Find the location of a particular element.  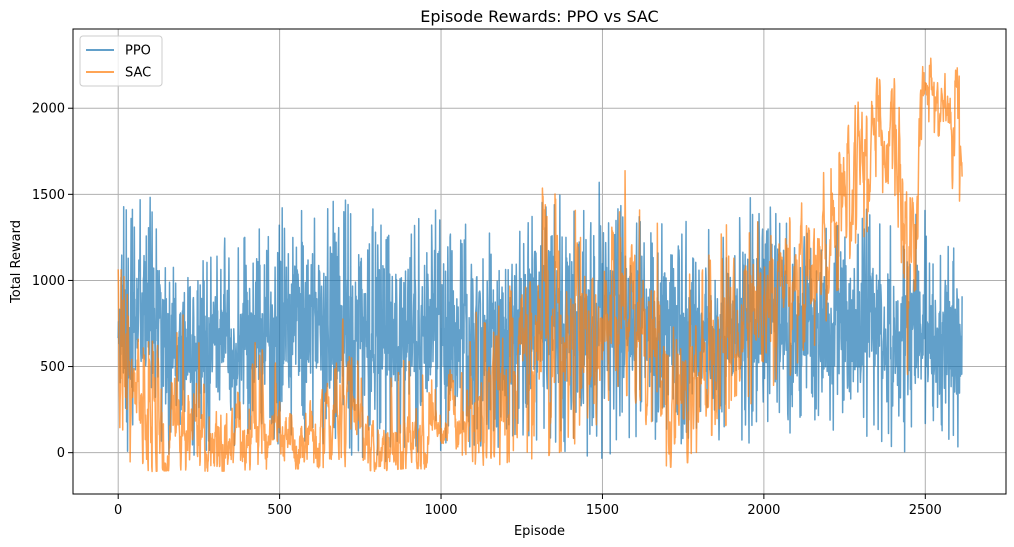

y-tick-label: 0 is located at coordinates (61, 453).